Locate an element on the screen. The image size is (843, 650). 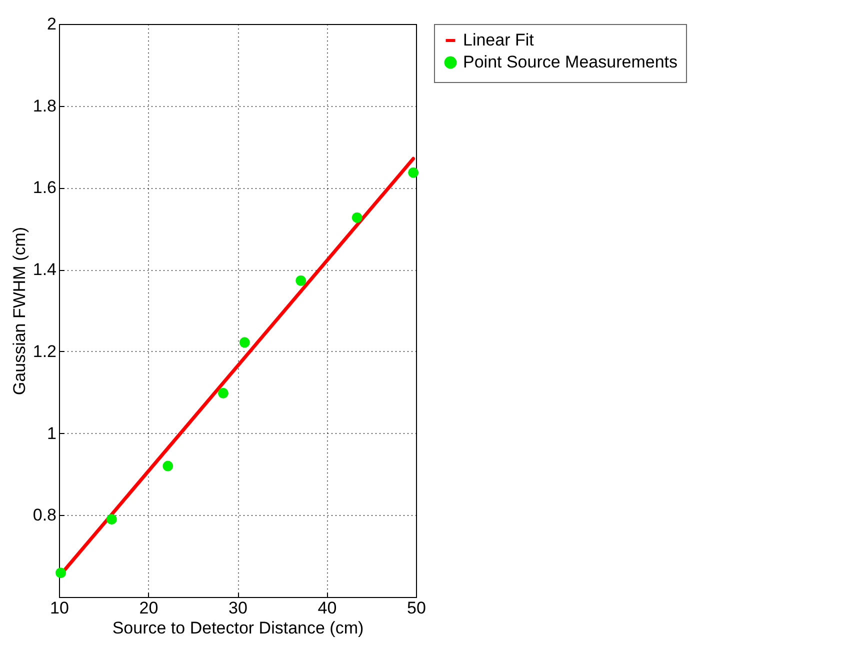
y-tick-label: 1 is located at coordinates (51, 433).